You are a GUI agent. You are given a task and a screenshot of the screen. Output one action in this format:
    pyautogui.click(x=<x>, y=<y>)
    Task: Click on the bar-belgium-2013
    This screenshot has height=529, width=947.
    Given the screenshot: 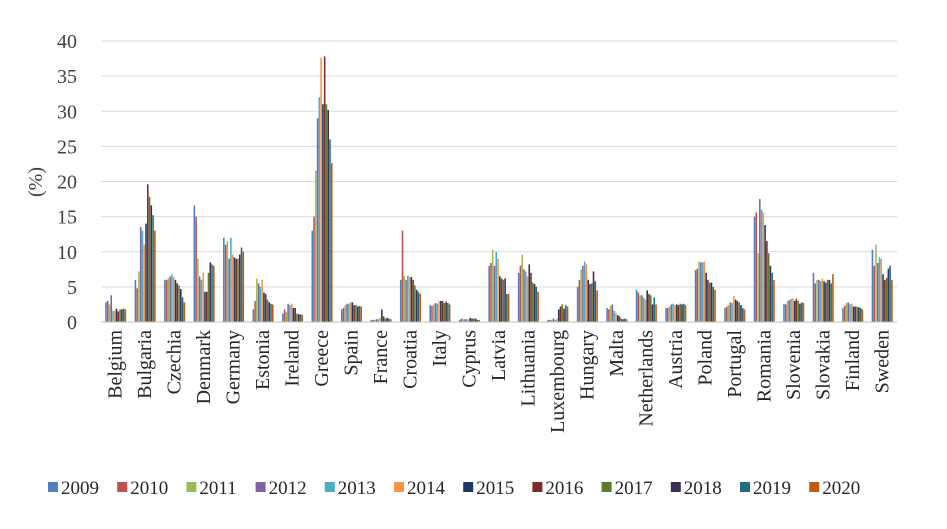 What is the action you would take?
    pyautogui.click(x=113, y=316)
    